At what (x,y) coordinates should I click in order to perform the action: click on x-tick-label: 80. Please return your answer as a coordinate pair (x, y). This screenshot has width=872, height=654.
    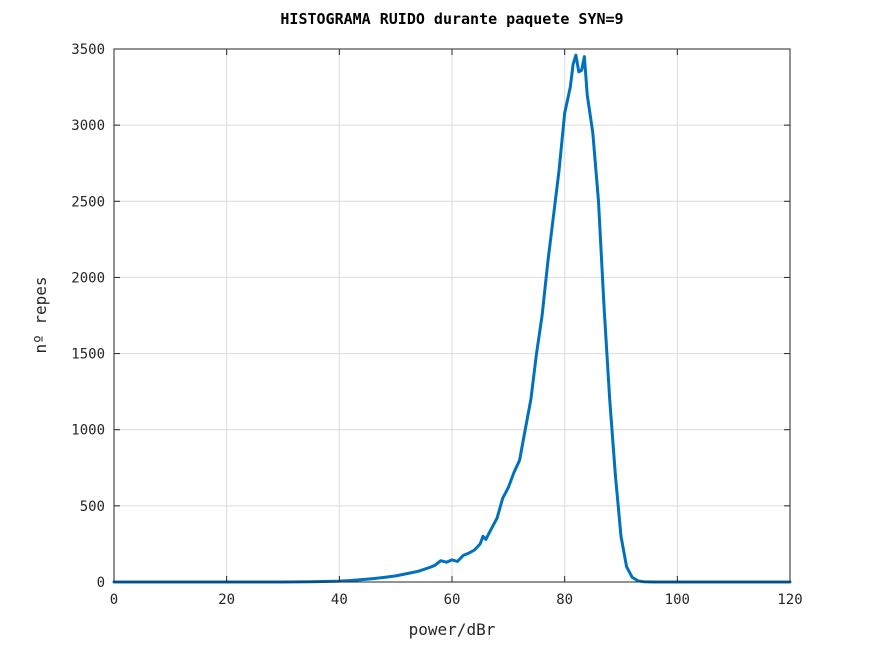
    Looking at the image, I should click on (564, 600).